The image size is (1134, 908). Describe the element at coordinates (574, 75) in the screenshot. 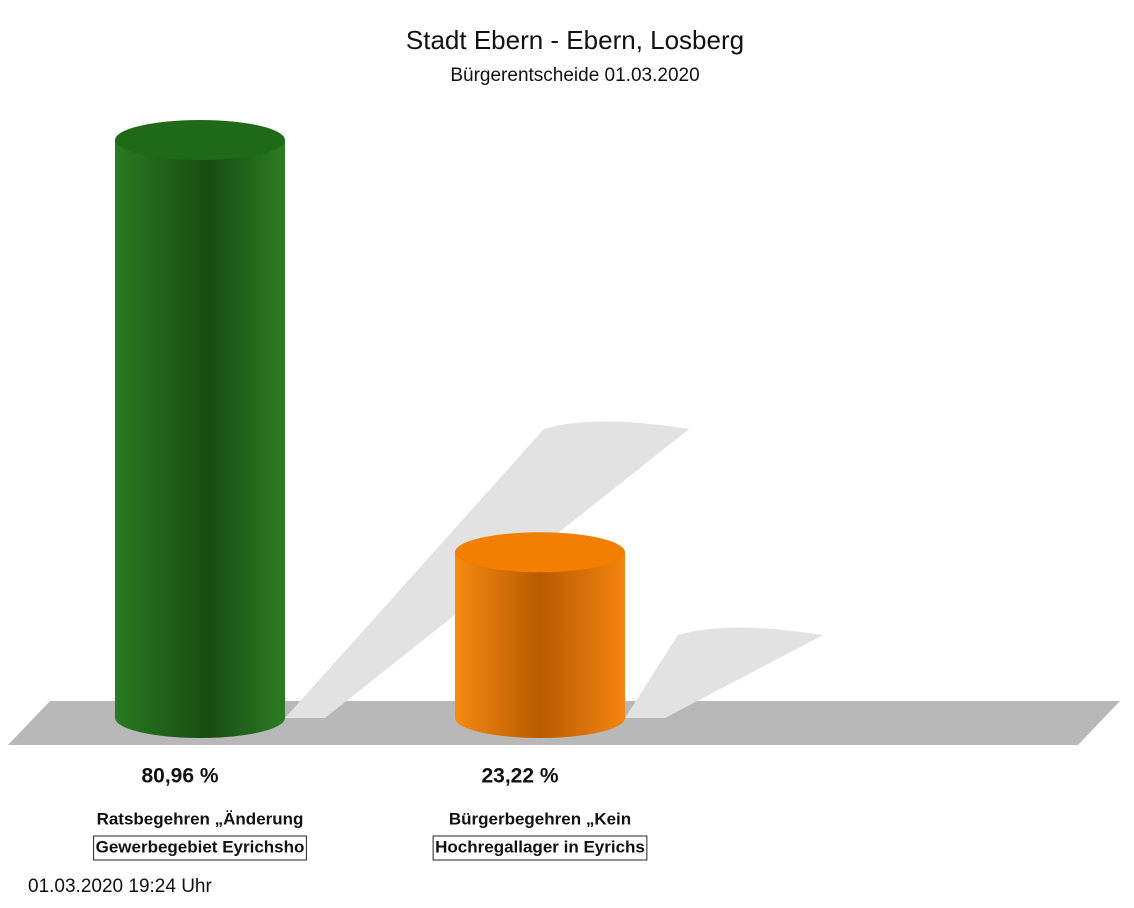

I see `chart-subtitle: Bürgerentscheide 01.03.2020` at that location.